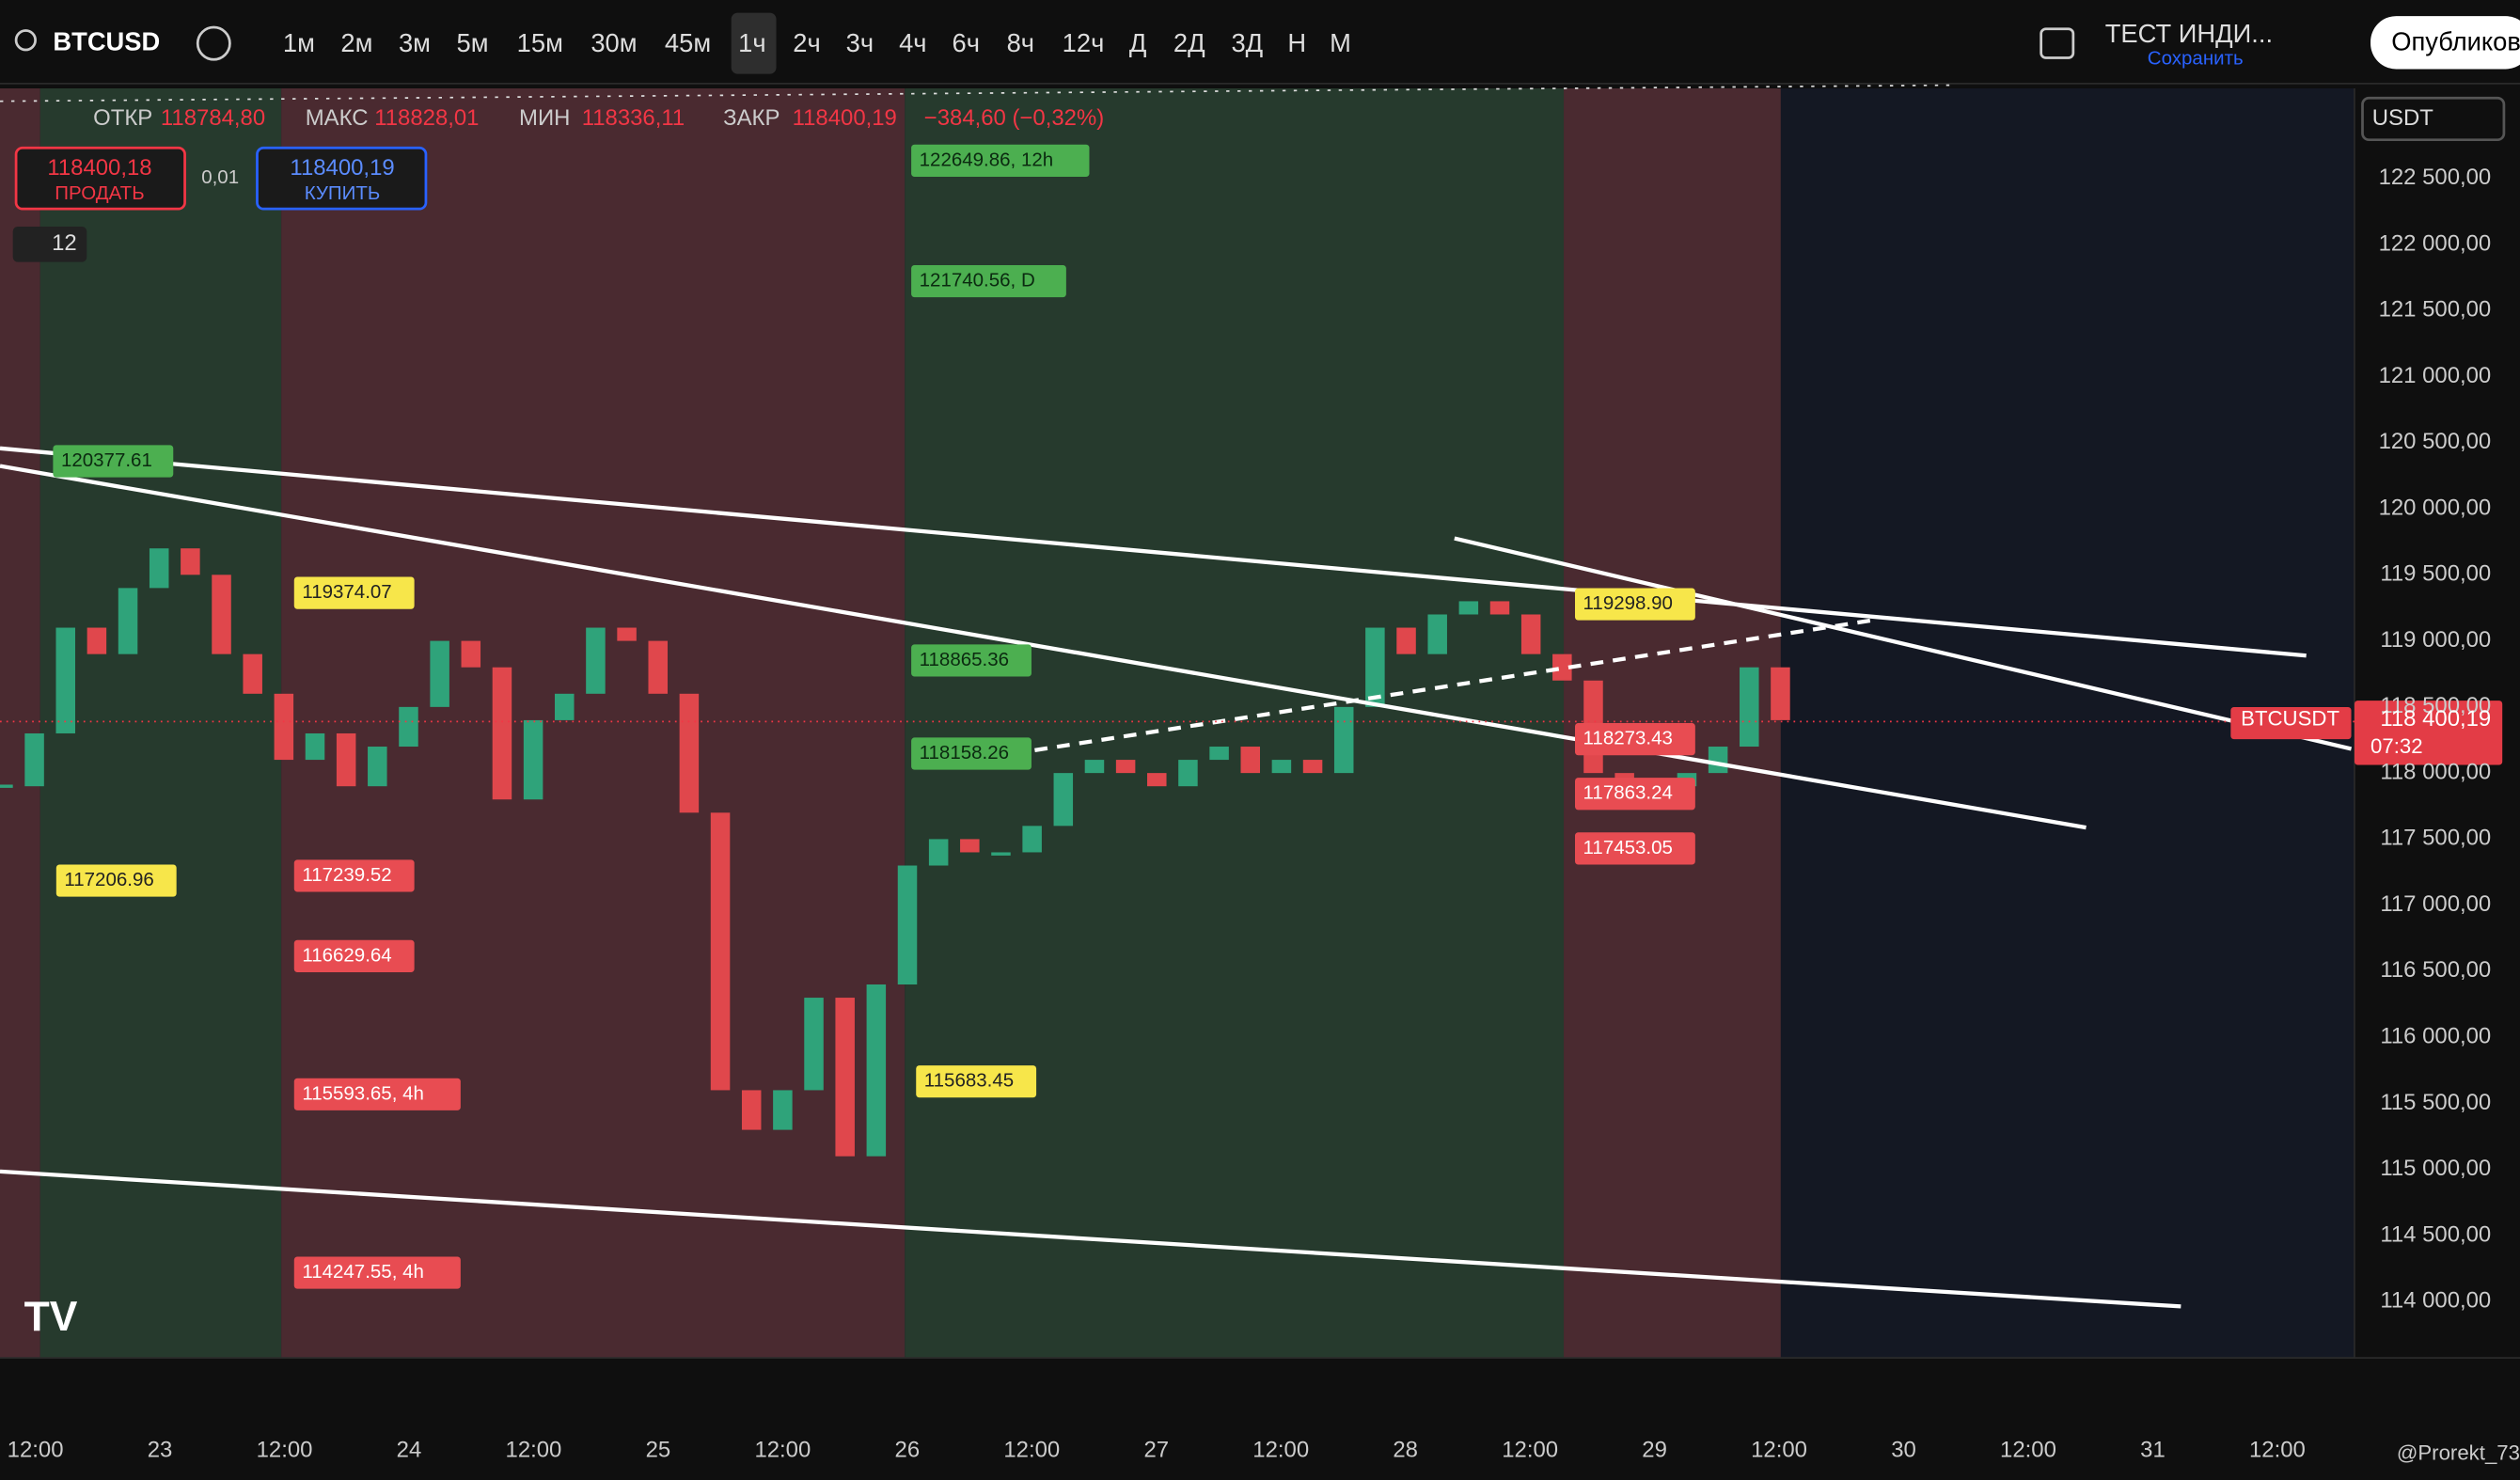 This screenshot has height=1480, width=2520. I want to click on quantity: 0,01, so click(220, 177).